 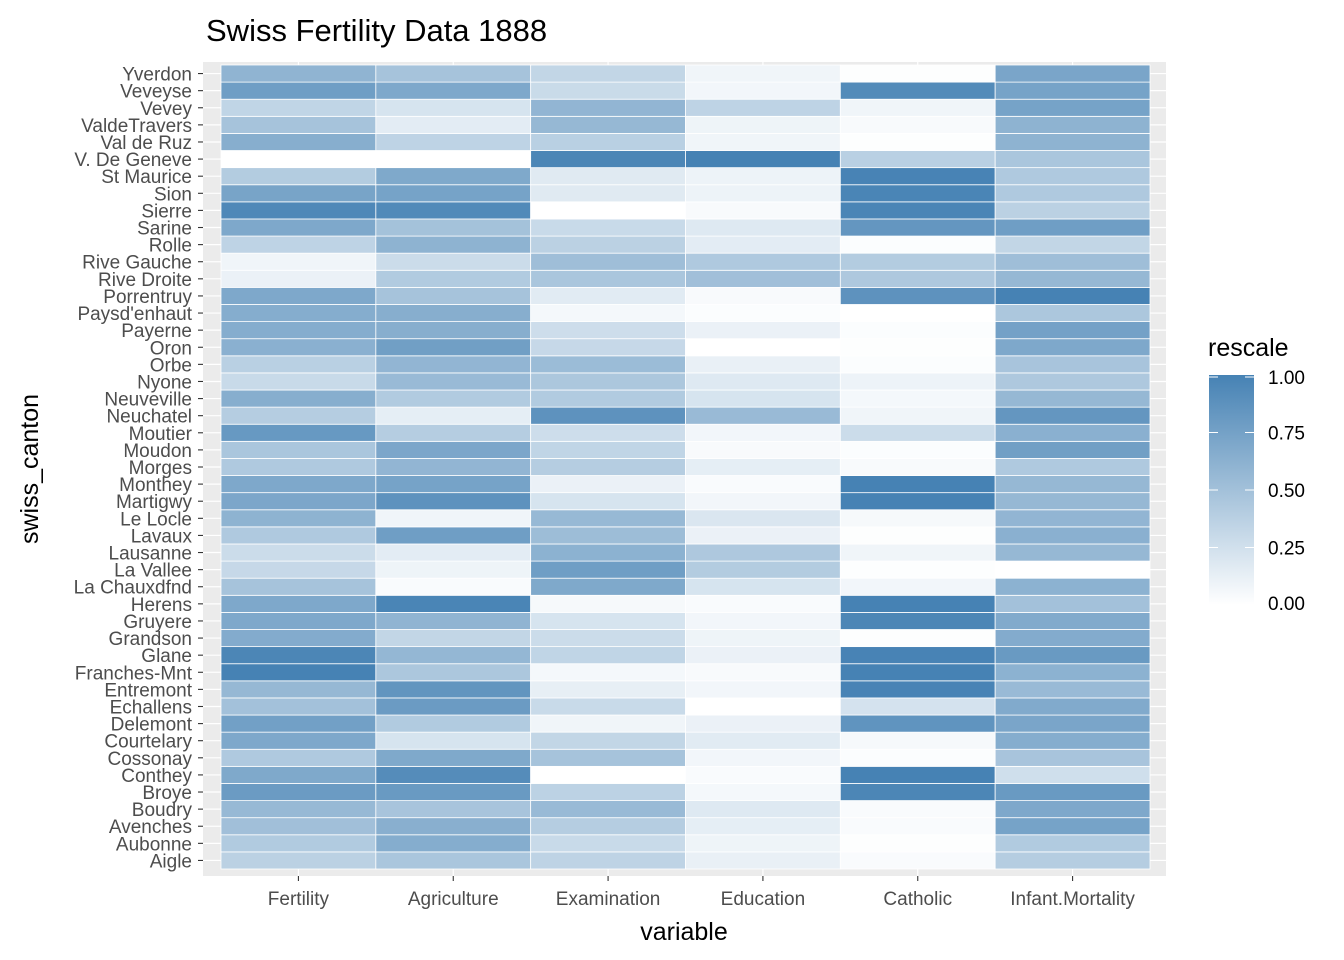 I want to click on legend: rescale 1.00 0.75 0.50 0.25 0.00, so click(x=1256, y=474).